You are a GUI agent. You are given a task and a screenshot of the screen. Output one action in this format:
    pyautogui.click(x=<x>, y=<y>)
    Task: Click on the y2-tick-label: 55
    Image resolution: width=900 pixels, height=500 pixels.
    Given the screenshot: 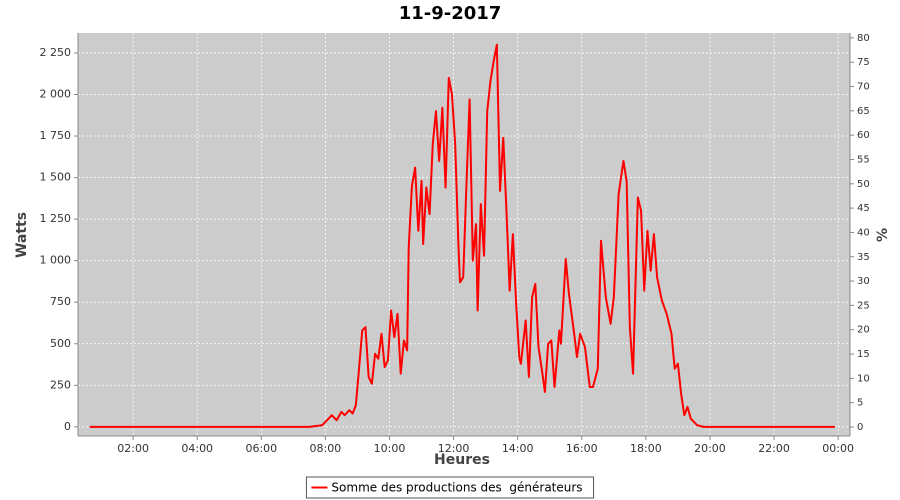 What is the action you would take?
    pyautogui.click(x=863, y=159)
    